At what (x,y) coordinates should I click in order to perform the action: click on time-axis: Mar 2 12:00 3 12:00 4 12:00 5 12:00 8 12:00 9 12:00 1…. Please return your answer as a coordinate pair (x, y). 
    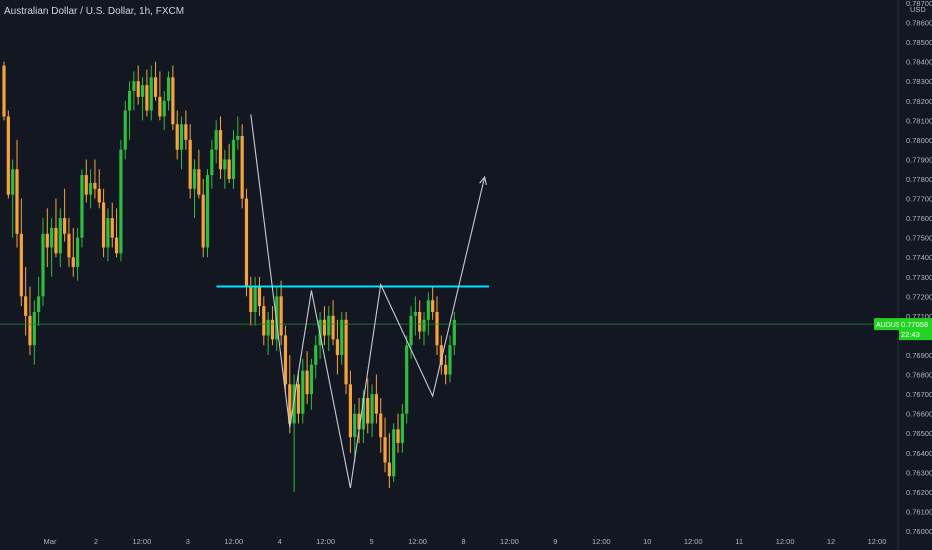
    Looking at the image, I should click on (465, 541).